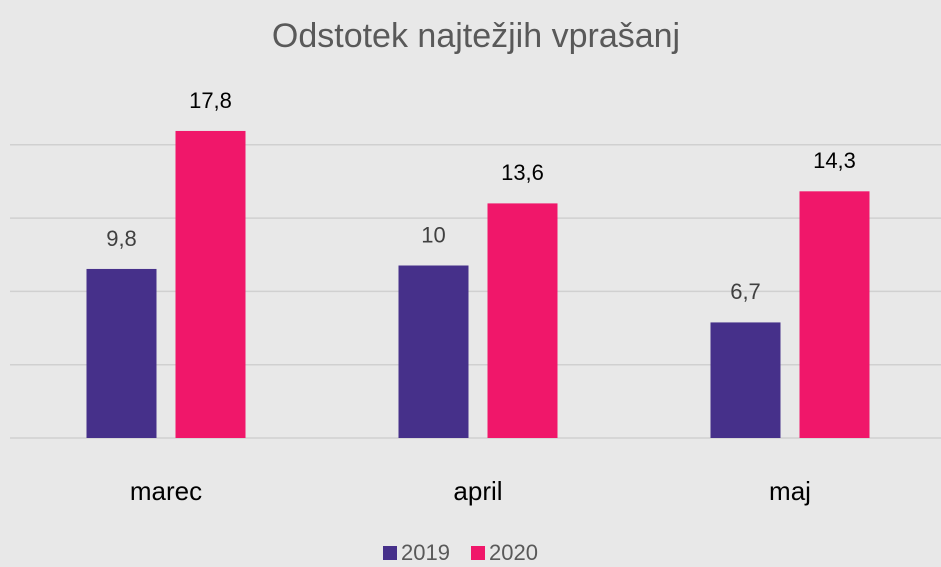  Describe the element at coordinates (522, 172) in the screenshot. I see `data-label: 13,6` at that location.